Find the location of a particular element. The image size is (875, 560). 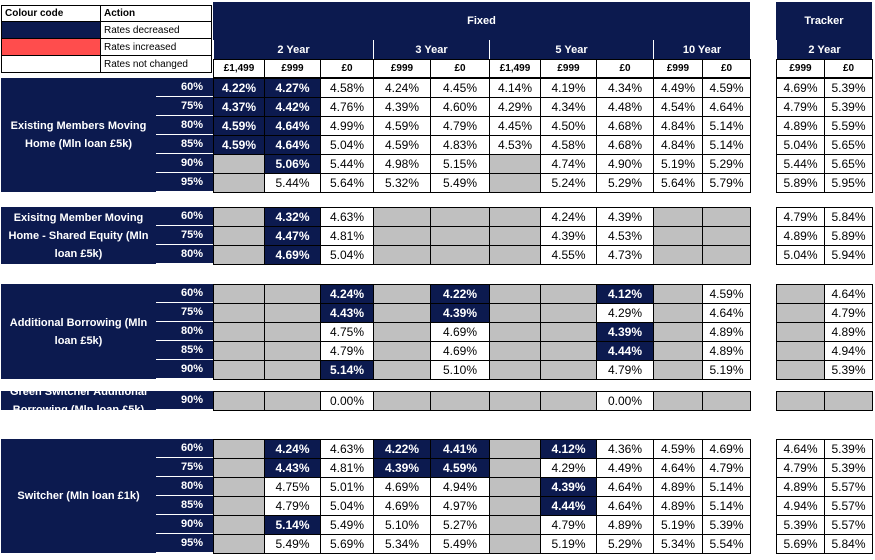

rate-cell: 4.45% is located at coordinates (515, 126).